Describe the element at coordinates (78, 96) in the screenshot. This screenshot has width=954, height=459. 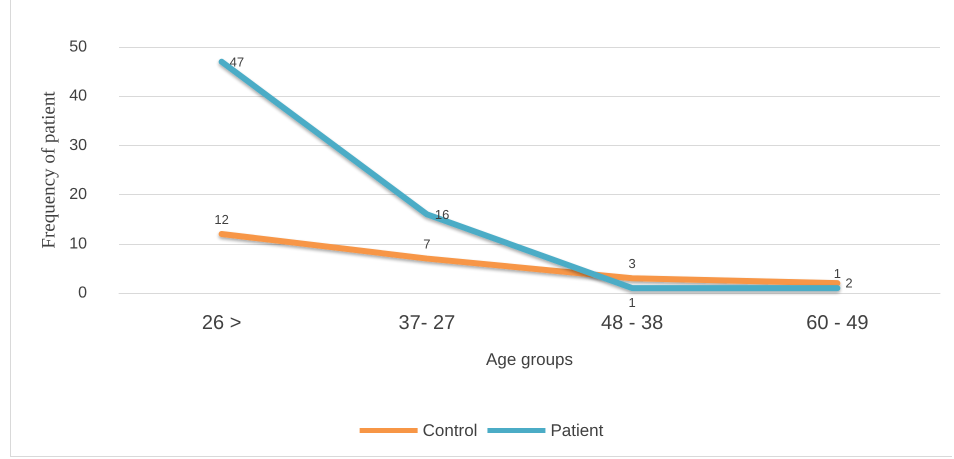
I see `y-tick-label: 40` at that location.